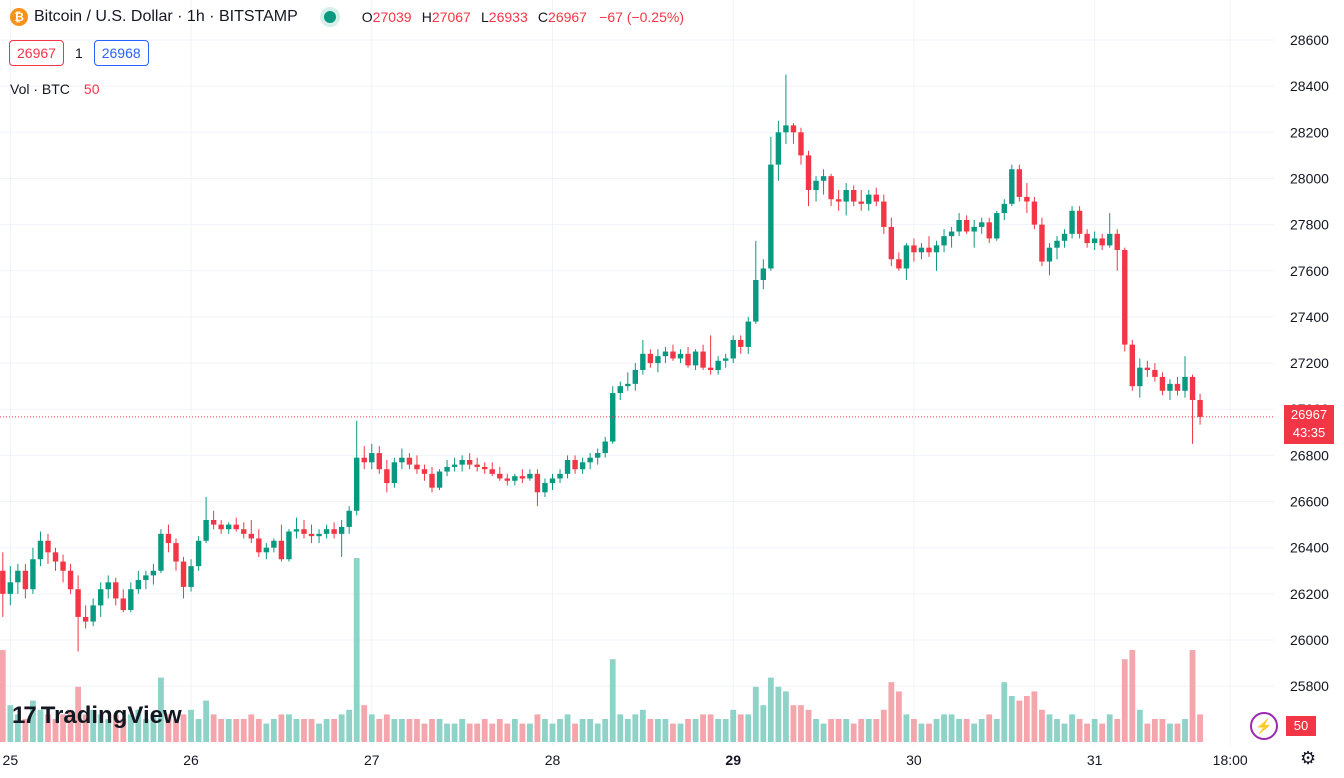 The height and width of the screenshot is (778, 1344). I want to click on price-tick-label: 25800, so click(1309, 686).